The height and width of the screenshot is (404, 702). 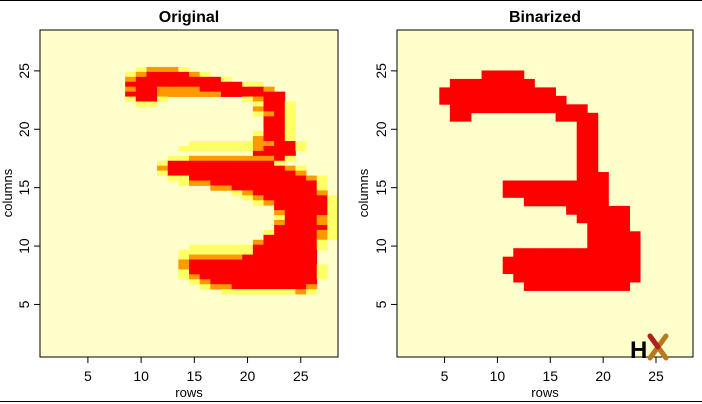 I want to click on y-tick-label: 10, so click(x=381, y=246).